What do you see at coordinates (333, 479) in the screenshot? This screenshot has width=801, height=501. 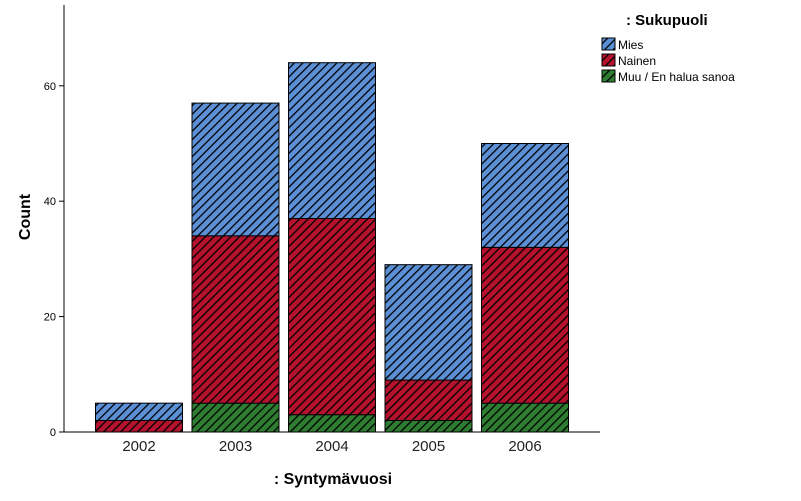 I see `x-axis-title: : Syntymävuosi` at bounding box center [333, 479].